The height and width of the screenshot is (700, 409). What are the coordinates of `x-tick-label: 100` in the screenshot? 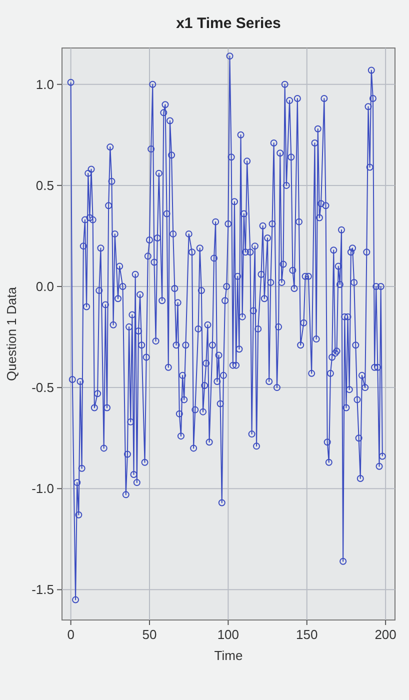 It's located at (228, 634).